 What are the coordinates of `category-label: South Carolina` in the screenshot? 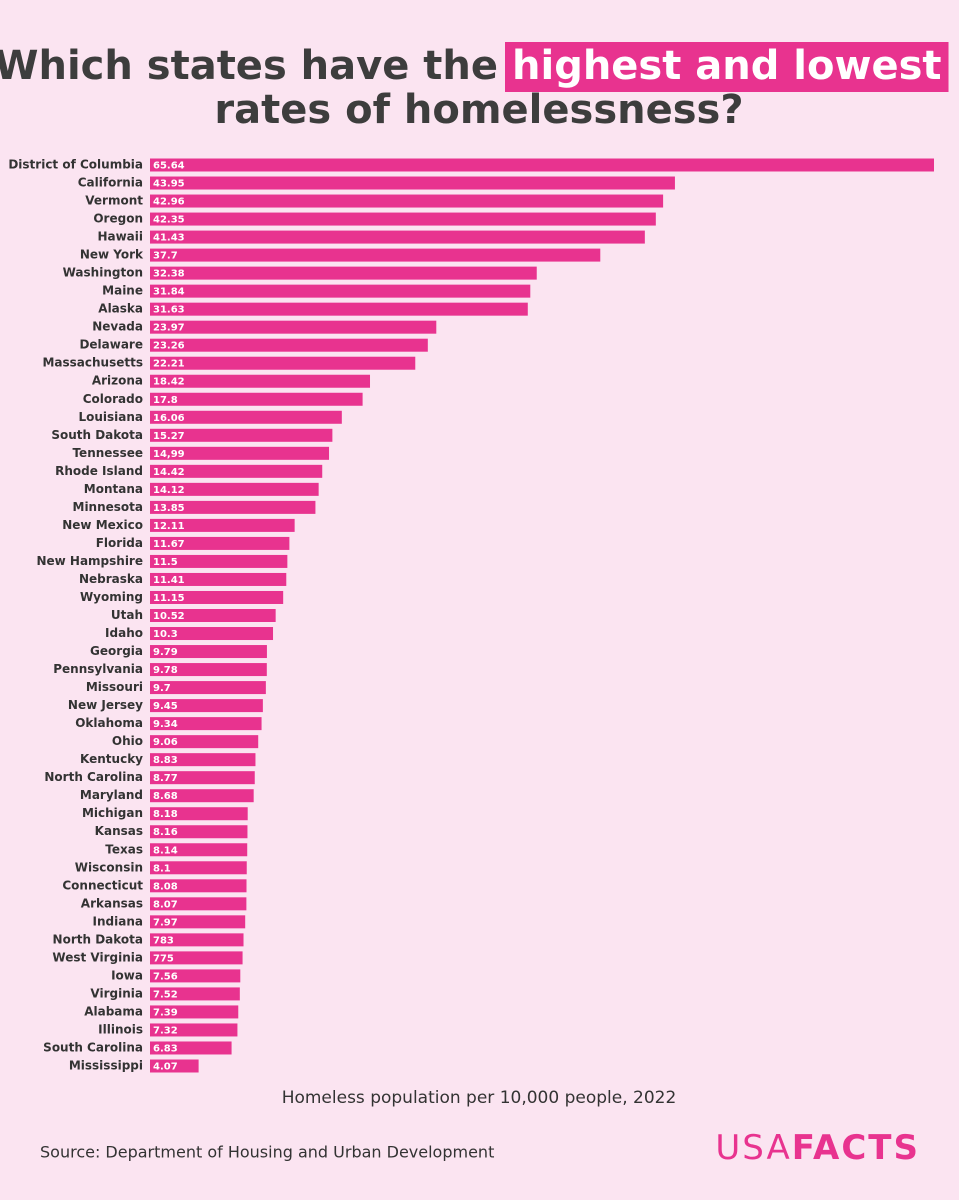 It's located at (93, 1047).